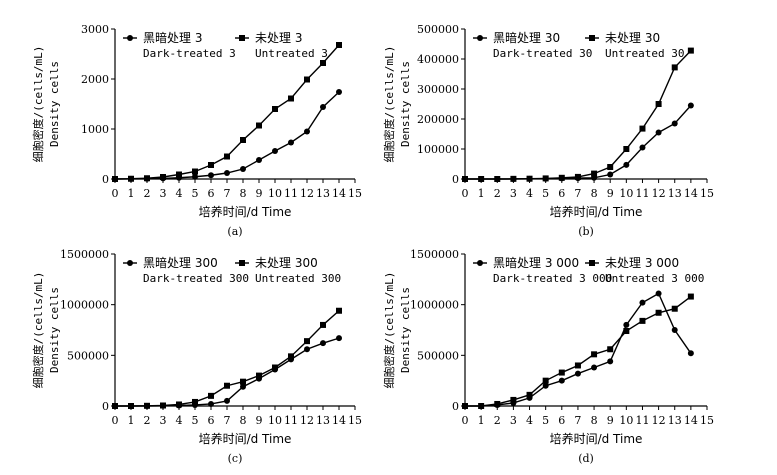  What do you see at coordinates (278, 38) in the screenshot?
I see `legend-label: 未处理 3` at bounding box center [278, 38].